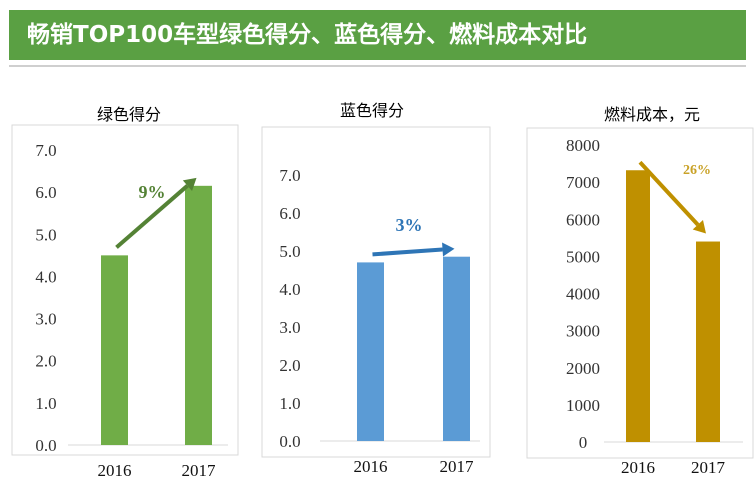 This screenshot has height=489, width=755. What do you see at coordinates (583, 145) in the screenshot?
I see `y-tick-label: 8000` at bounding box center [583, 145].